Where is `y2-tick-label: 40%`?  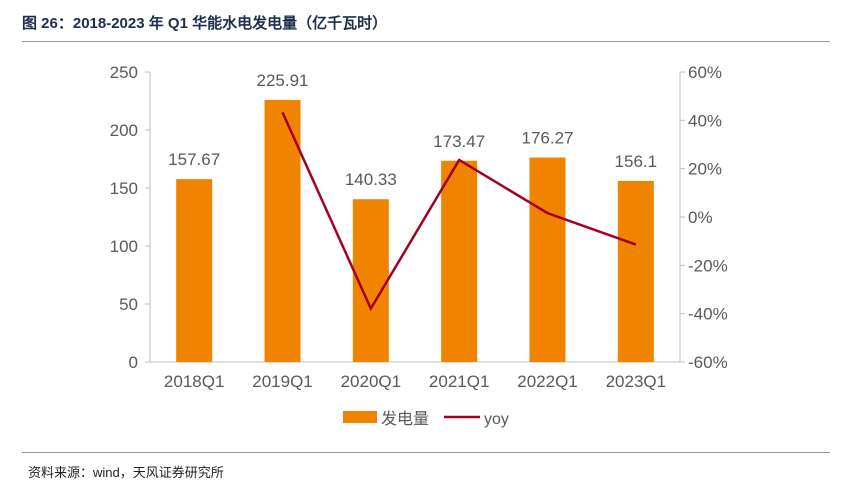
y2-tick-label: 40% is located at coordinates (705, 120).